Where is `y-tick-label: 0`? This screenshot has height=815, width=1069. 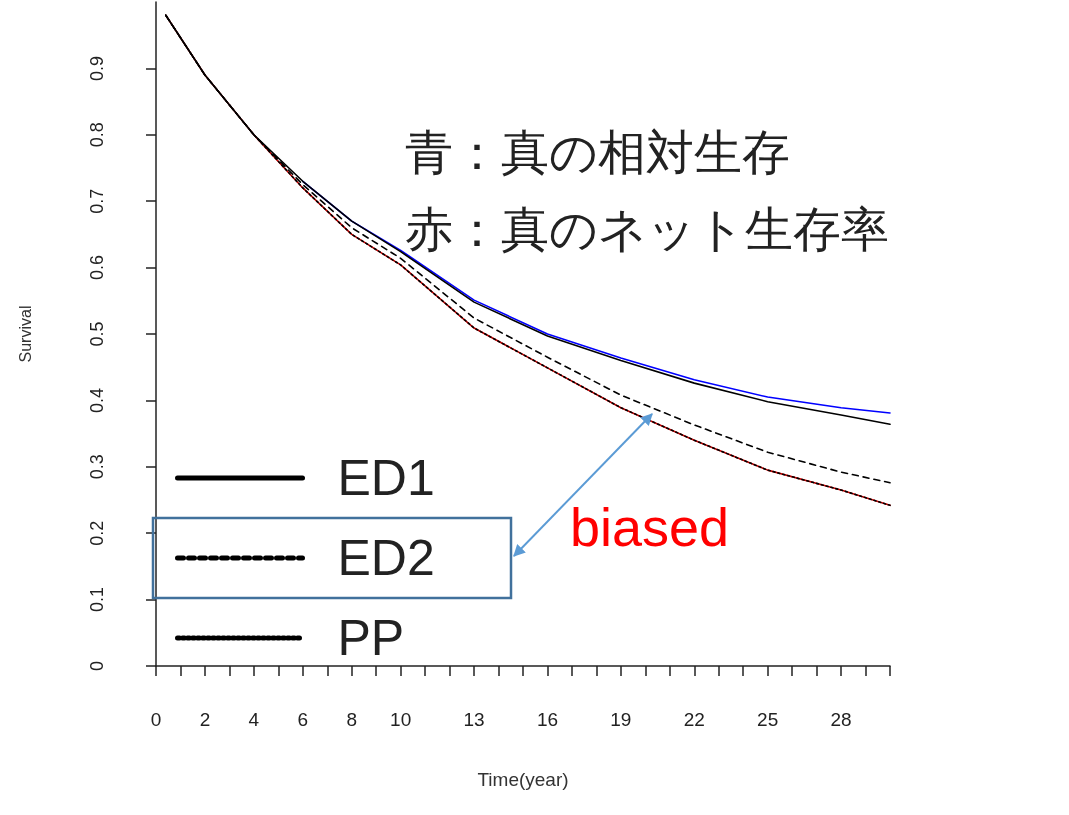 y-tick-label: 0 is located at coordinates (97, 666).